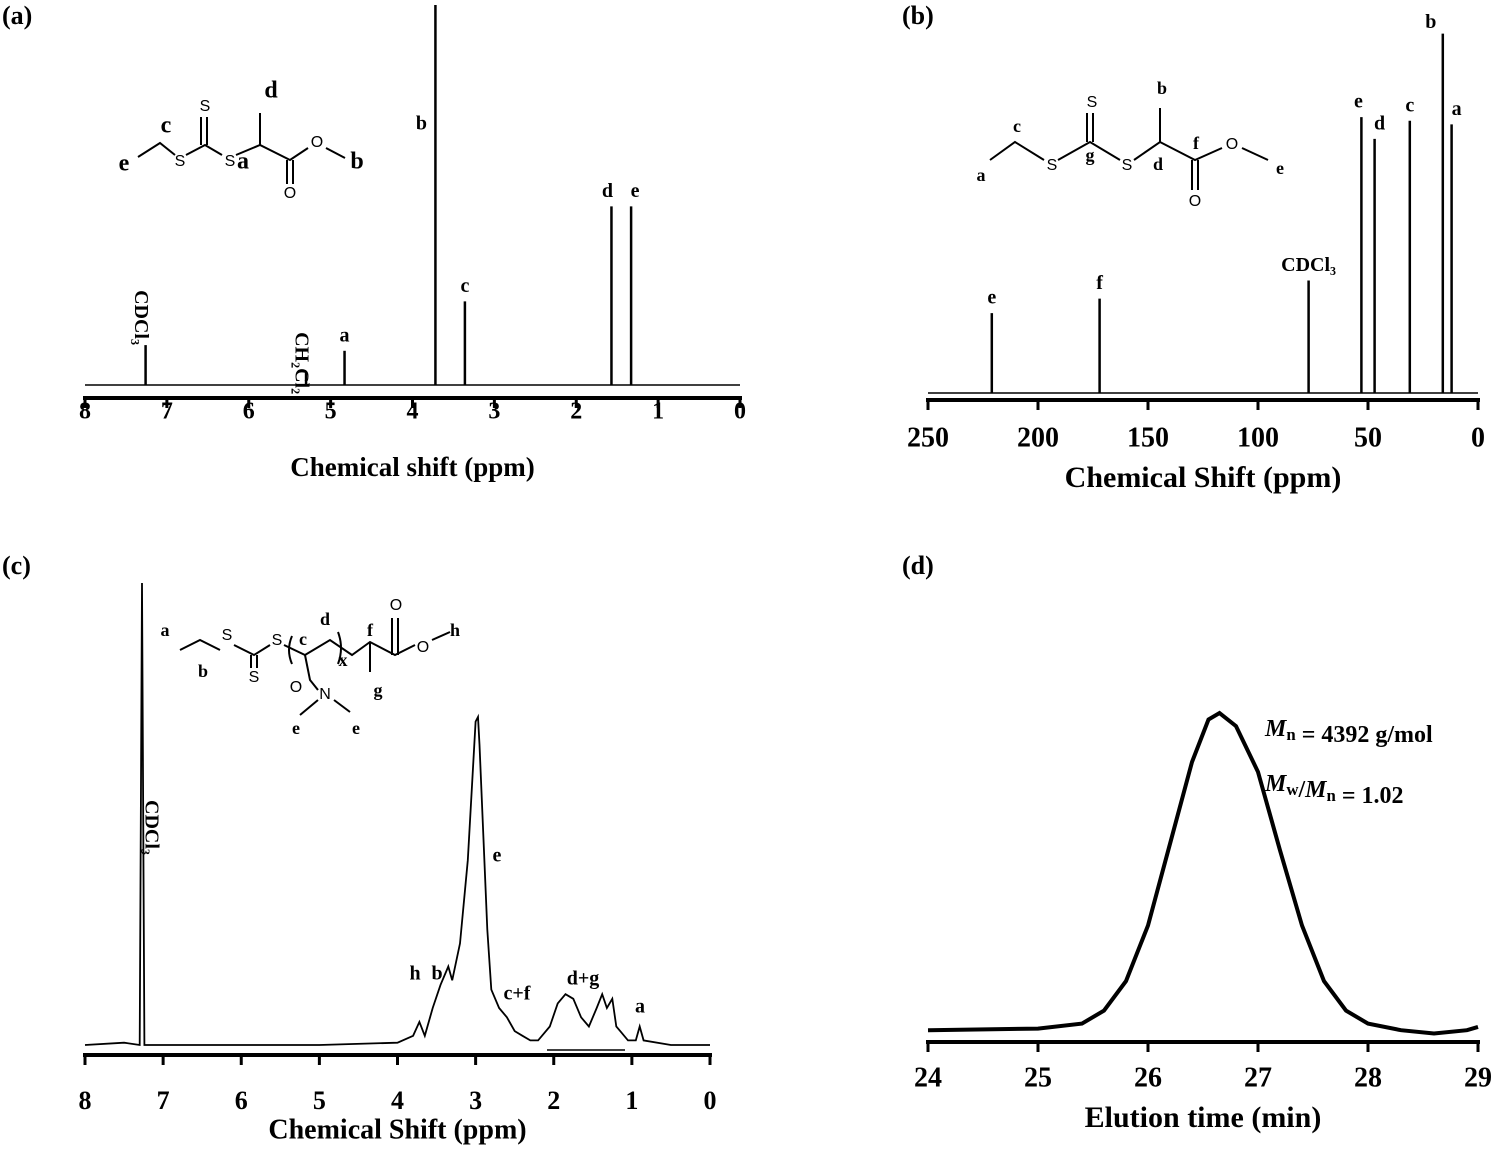 Image resolution: width=1500 pixels, height=1151 pixels. Describe the element at coordinates (343, 660) in the screenshot. I see `structure-label: x` at that location.